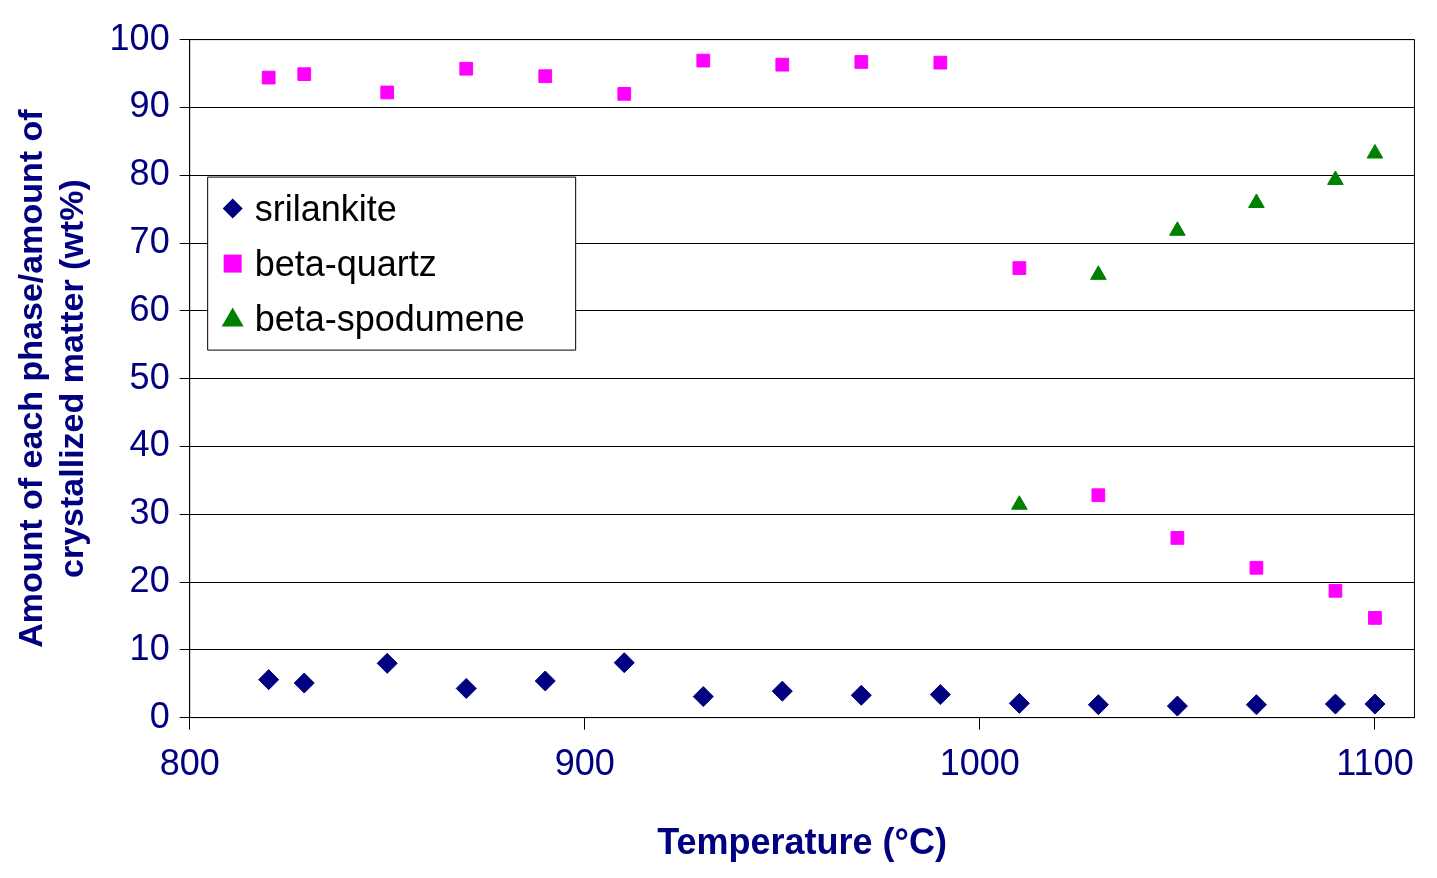  I want to click on y-tick-label: 80, so click(149, 173).